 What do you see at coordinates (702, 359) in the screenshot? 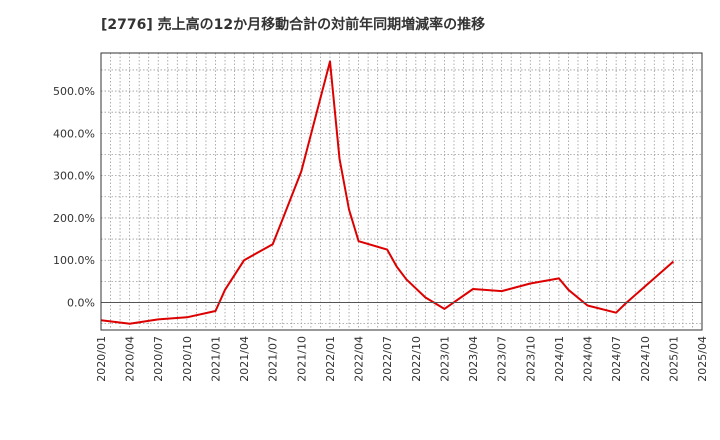
I see `x-tick-label: 2025/04` at bounding box center [702, 359].